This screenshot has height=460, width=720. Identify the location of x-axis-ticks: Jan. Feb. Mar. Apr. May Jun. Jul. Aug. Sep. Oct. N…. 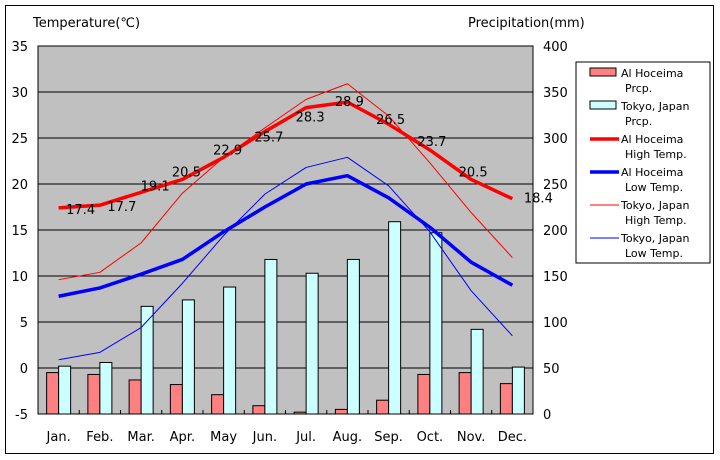
(286, 427).